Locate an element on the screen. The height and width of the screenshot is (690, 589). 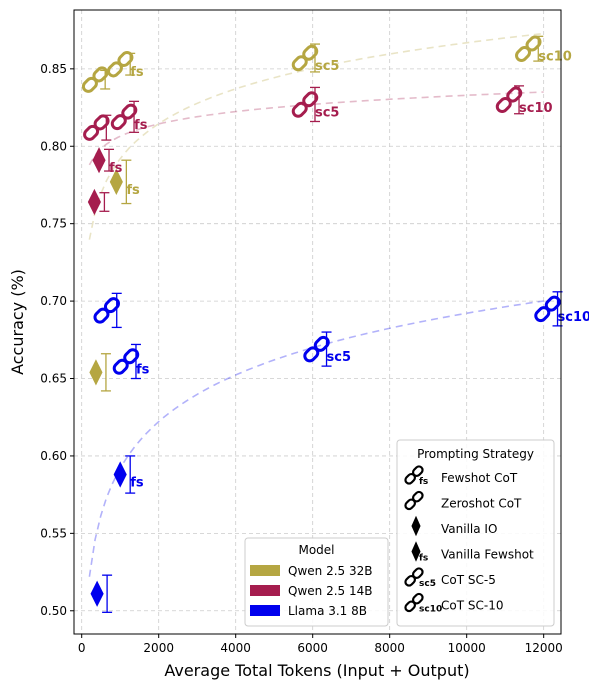
y-tick-label: 0.55 is located at coordinates (53, 533).